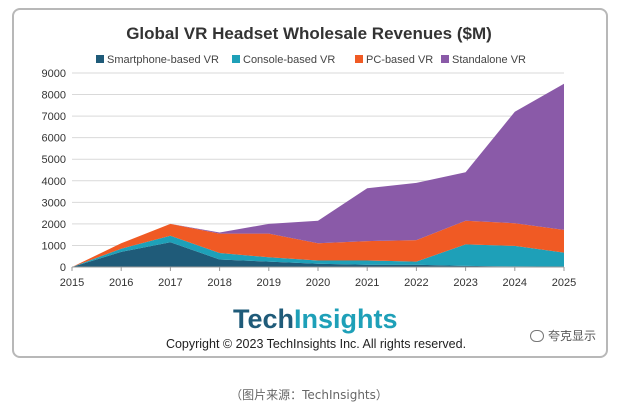 This screenshot has width=618, height=408. What do you see at coordinates (571, 336) in the screenshot?
I see `watermark-text: 夸克显示` at bounding box center [571, 336].